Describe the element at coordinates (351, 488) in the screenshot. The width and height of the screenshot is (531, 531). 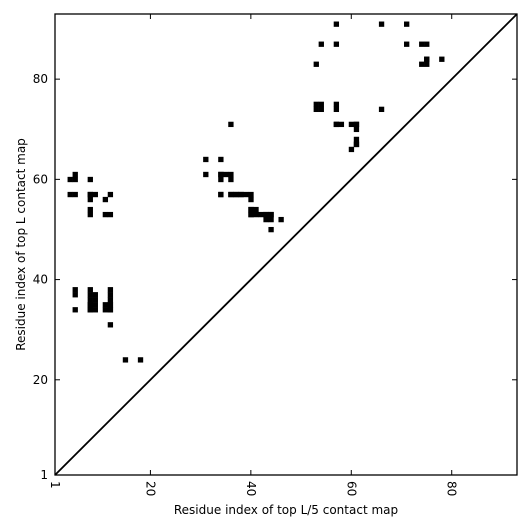
I see `x-tick-label: 60` at that location.